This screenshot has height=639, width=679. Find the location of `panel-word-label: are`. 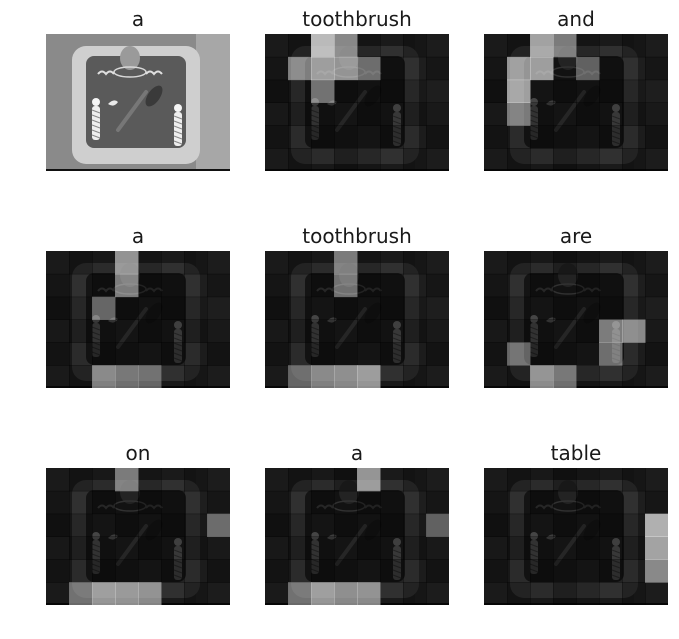

panel-word-label: are is located at coordinates (576, 236).